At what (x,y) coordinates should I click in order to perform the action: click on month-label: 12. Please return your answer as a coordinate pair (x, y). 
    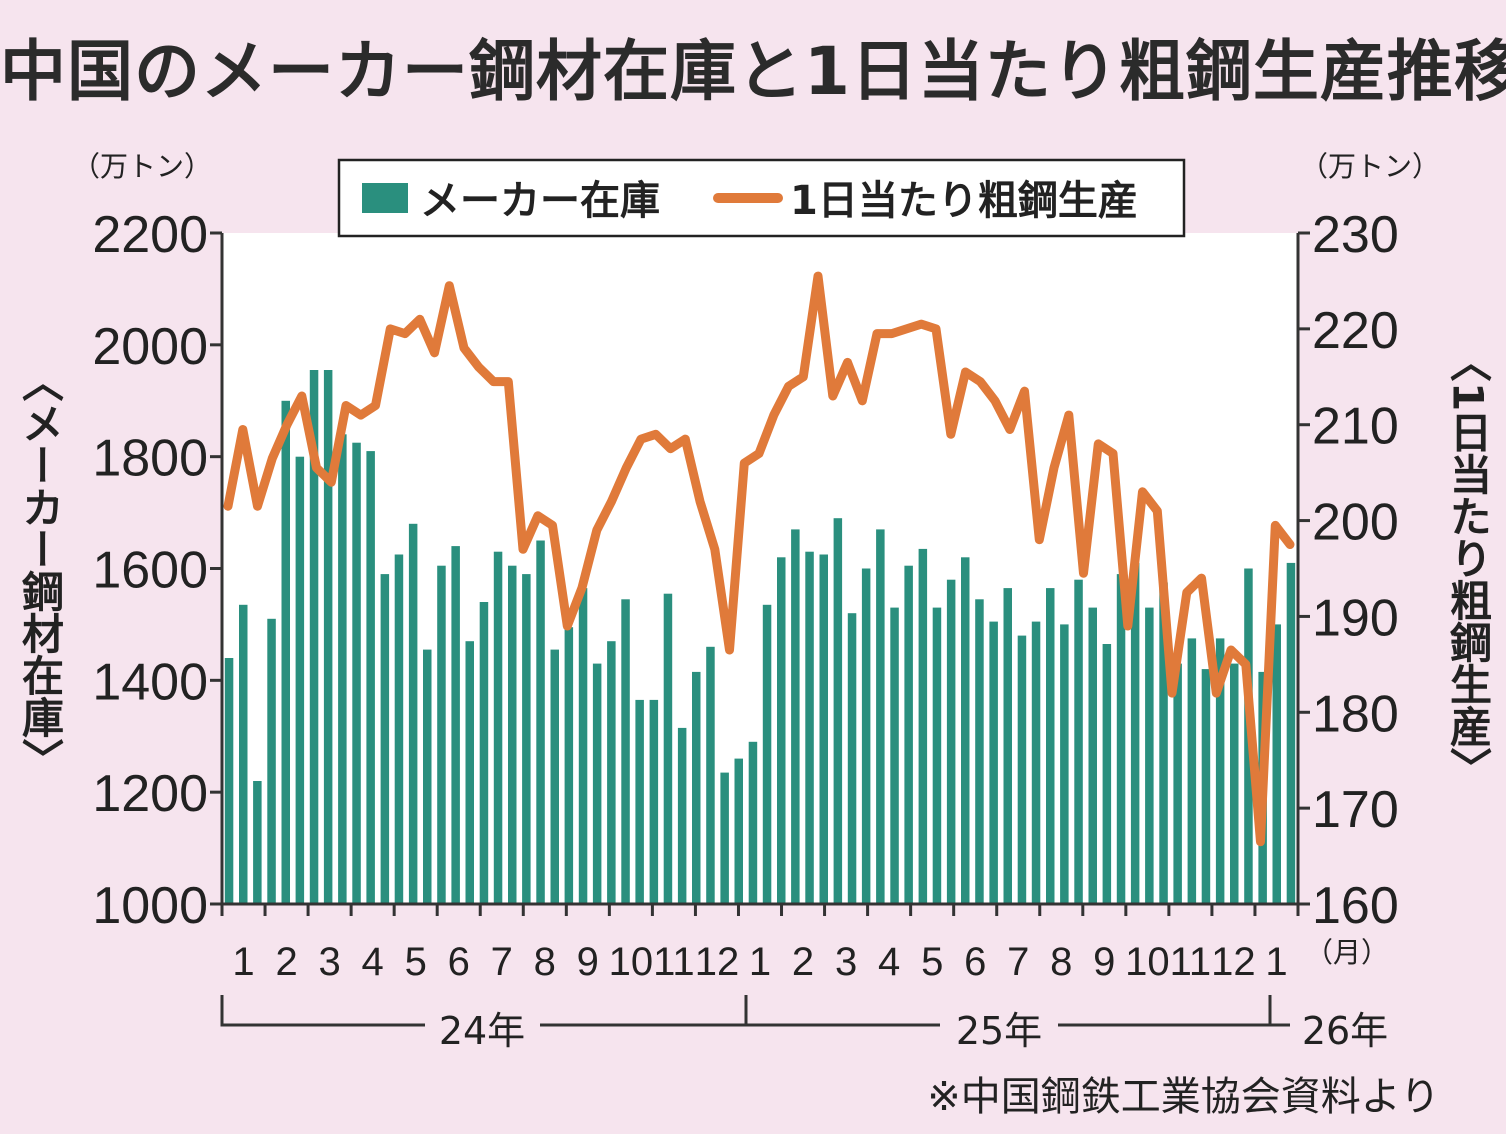
    Looking at the image, I should click on (717, 962).